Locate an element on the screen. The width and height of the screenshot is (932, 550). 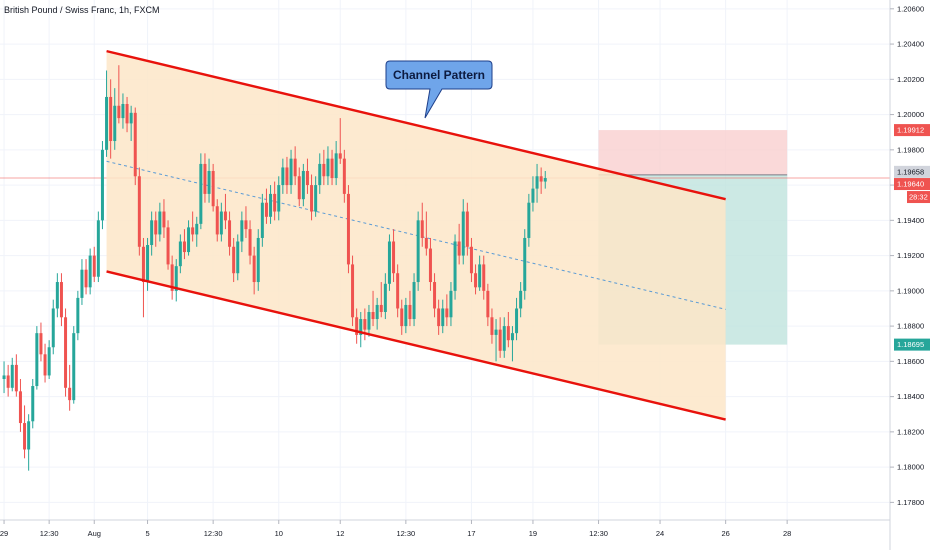
current-price-tag: 1.19640 is located at coordinates (912, 184).